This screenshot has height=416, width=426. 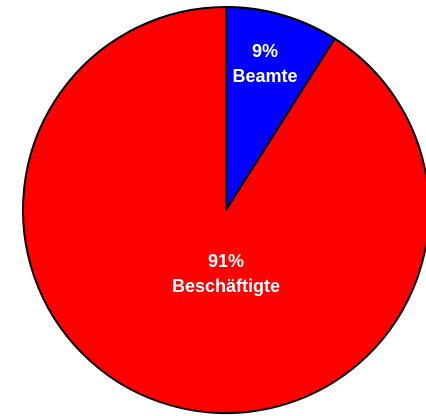 I want to click on value-label: 9%, so click(x=265, y=51).